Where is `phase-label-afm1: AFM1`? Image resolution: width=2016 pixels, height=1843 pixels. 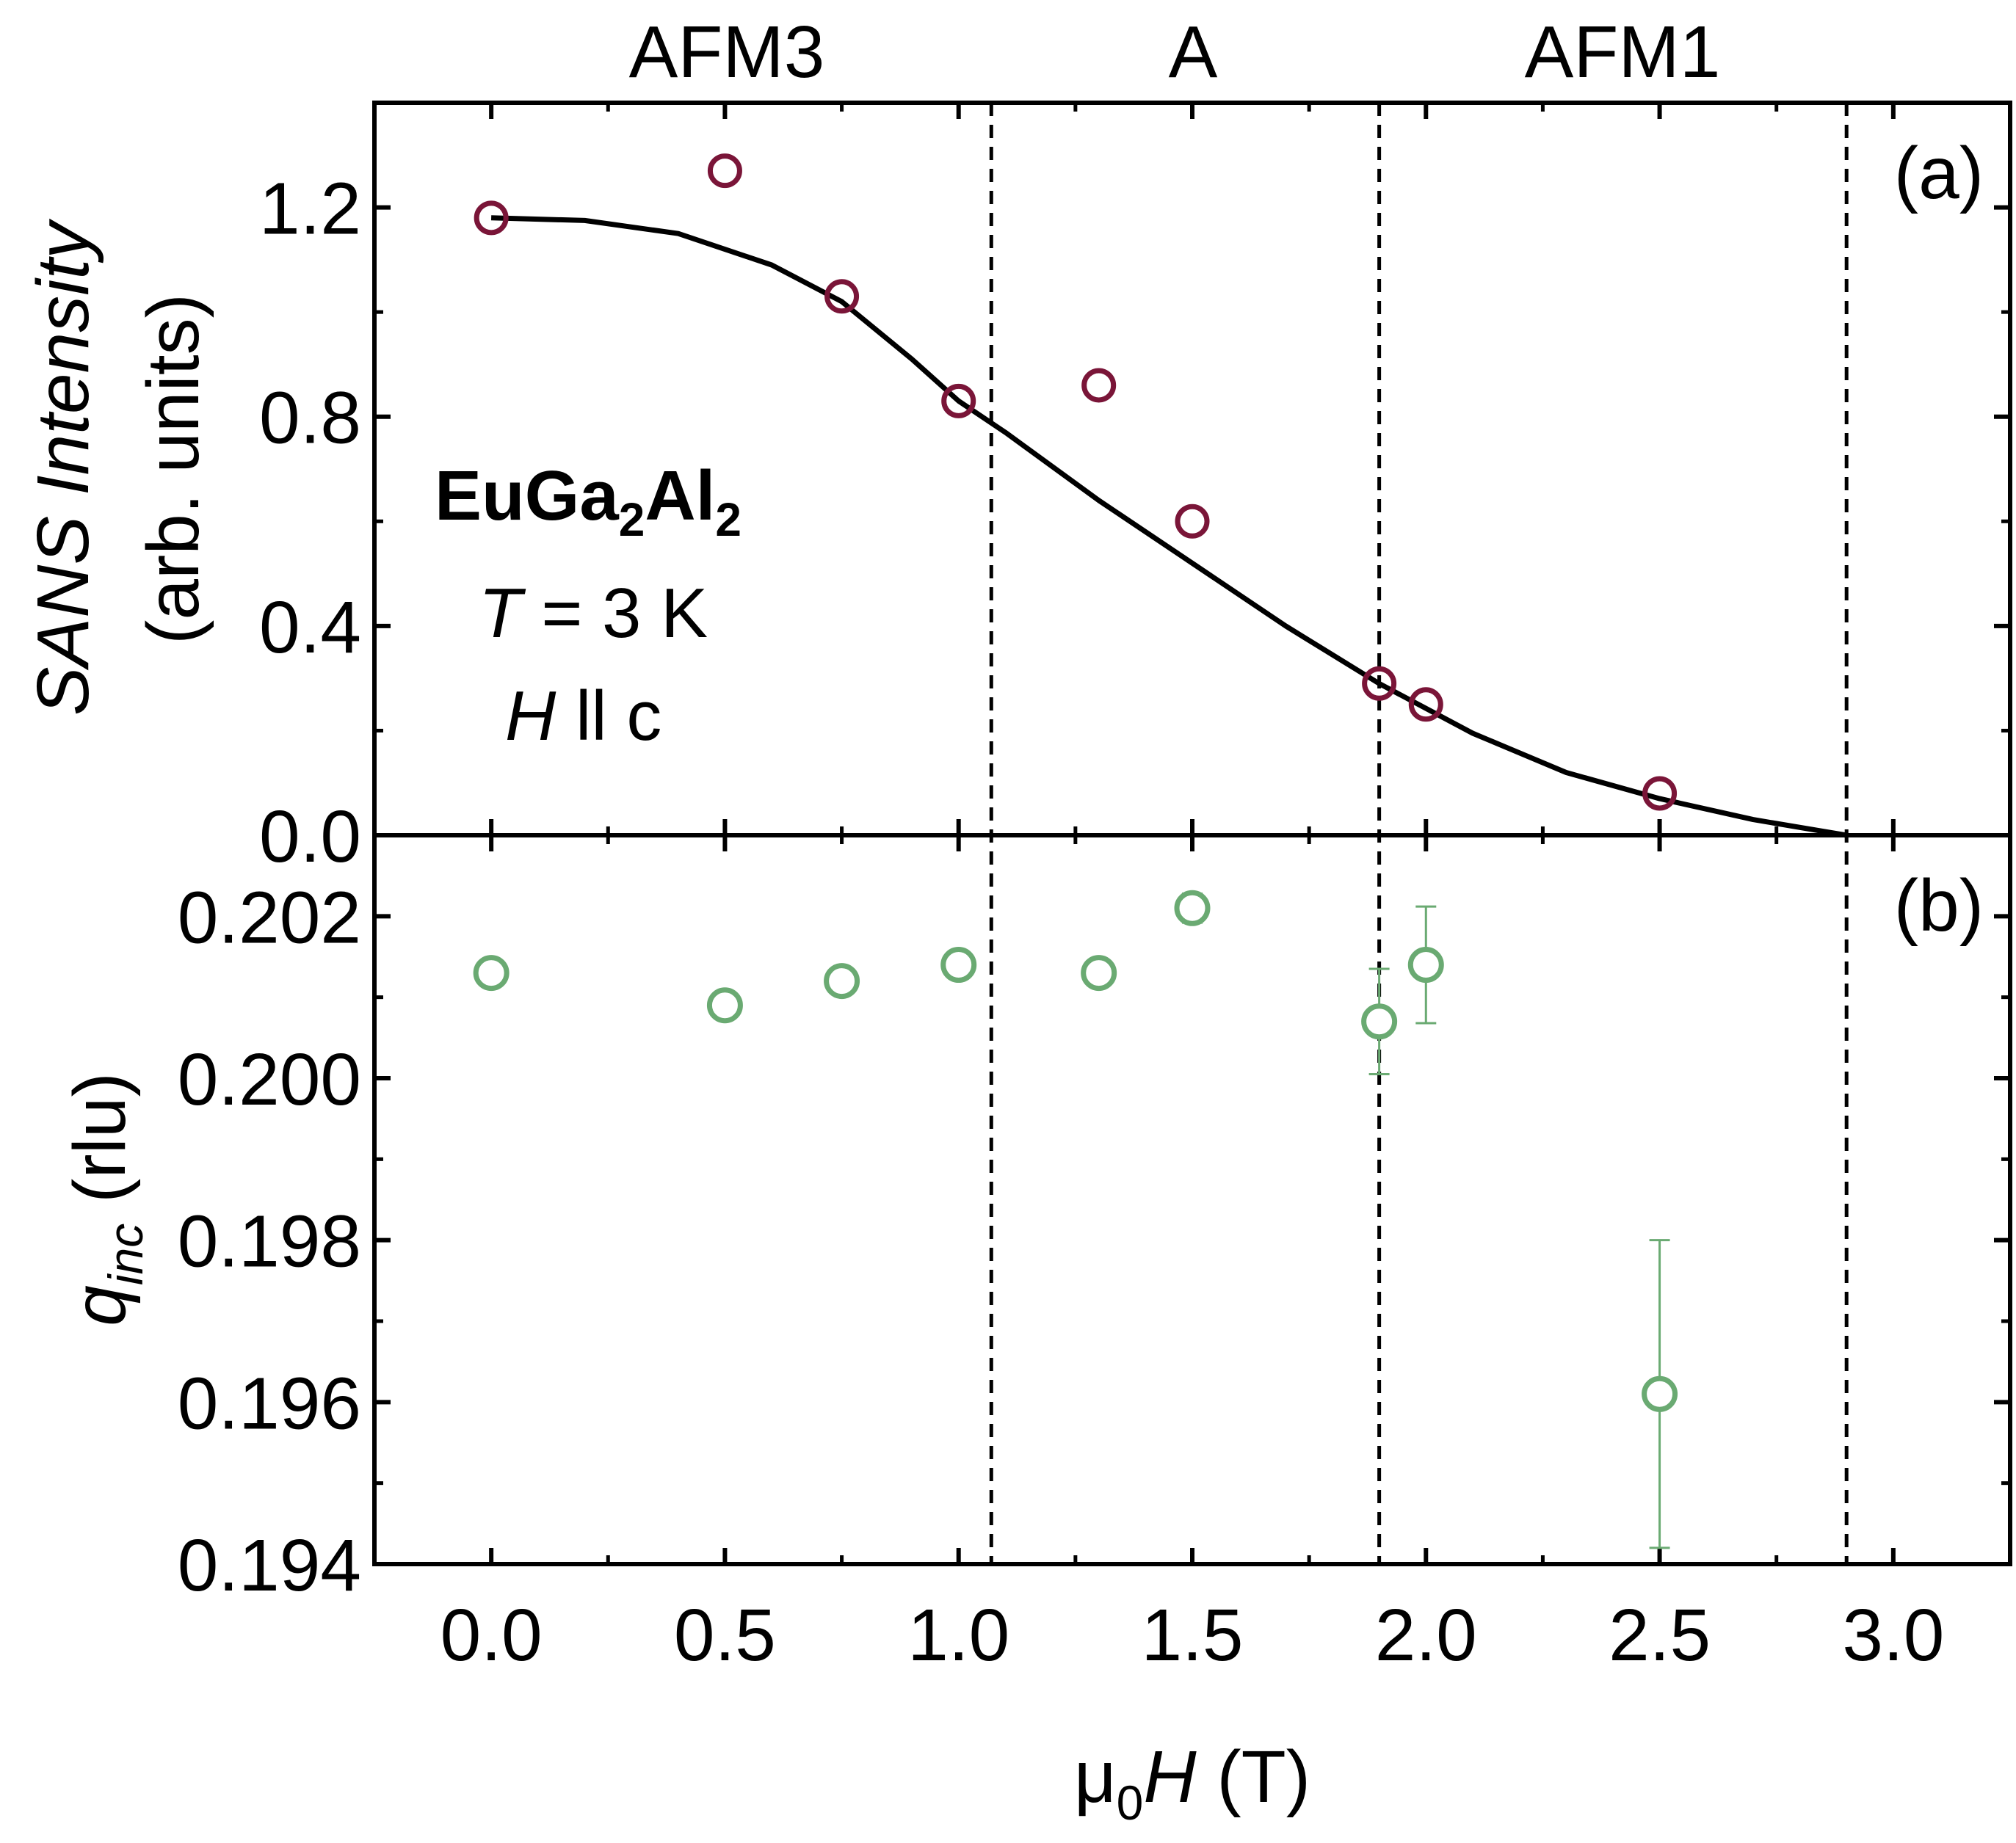
phase-label-afm1: AFM1 is located at coordinates (1623, 52).